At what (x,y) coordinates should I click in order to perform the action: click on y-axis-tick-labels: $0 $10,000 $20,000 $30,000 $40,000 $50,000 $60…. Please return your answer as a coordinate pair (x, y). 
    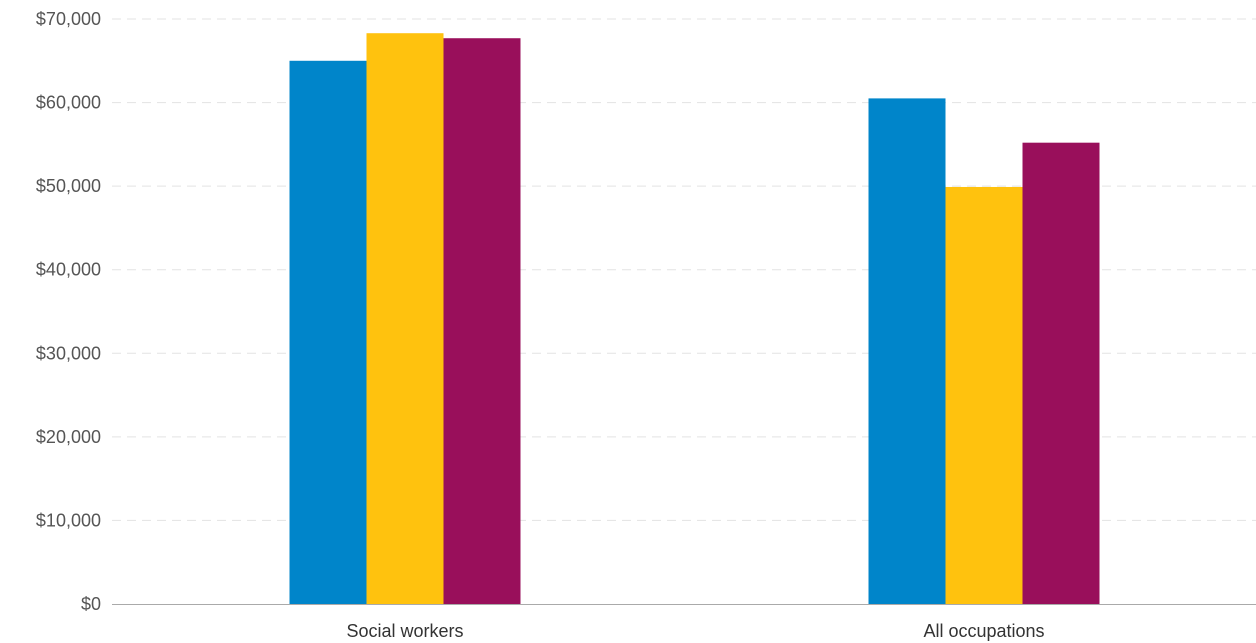
    Looking at the image, I should click on (68, 311).